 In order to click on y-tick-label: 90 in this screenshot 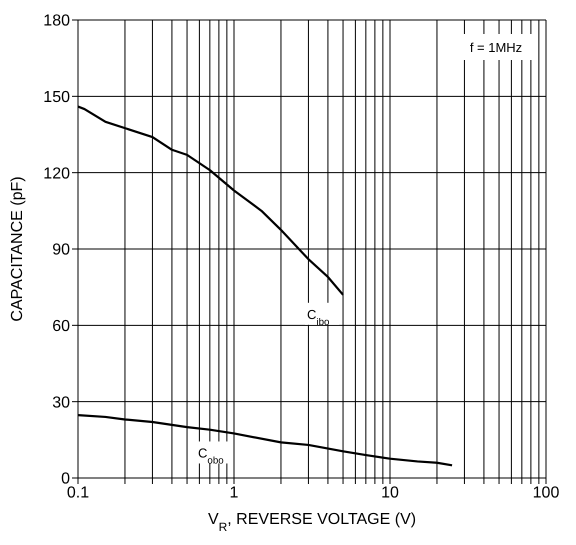, I will do `click(61, 250)`.